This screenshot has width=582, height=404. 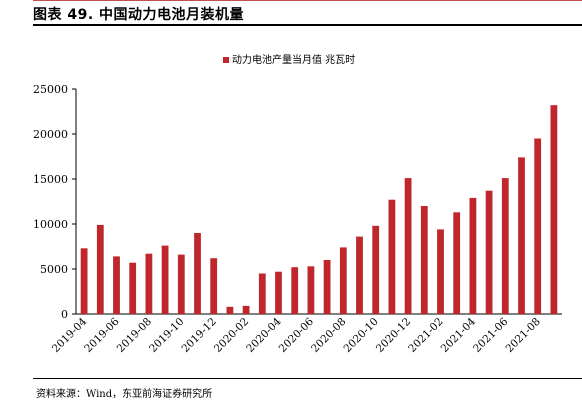 What do you see at coordinates (50, 224) in the screenshot?
I see `y-tick-label: 10000` at bounding box center [50, 224].